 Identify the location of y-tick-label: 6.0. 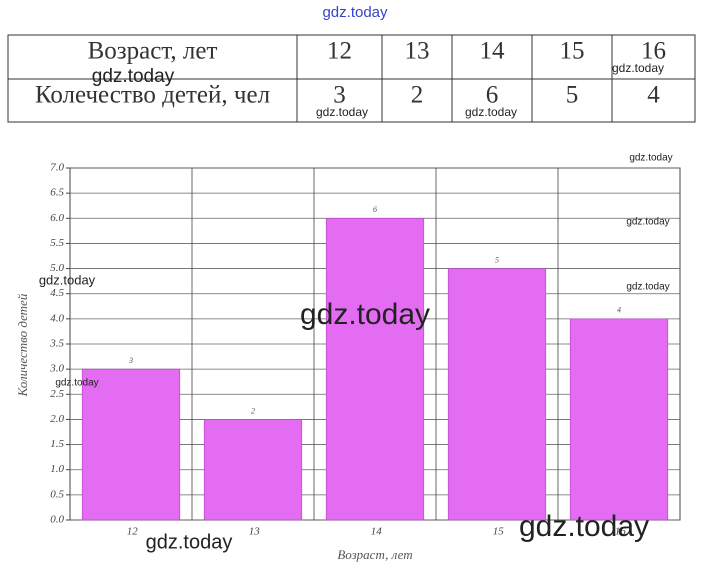
(57, 218).